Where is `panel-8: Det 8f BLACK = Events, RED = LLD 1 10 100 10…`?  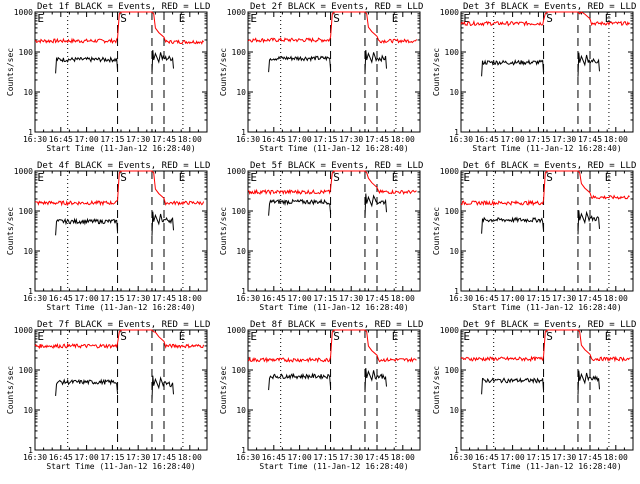 panel-8: Det 8f BLACK = Events, RED = LLD 1 10 100 10… is located at coordinates (321, 395).